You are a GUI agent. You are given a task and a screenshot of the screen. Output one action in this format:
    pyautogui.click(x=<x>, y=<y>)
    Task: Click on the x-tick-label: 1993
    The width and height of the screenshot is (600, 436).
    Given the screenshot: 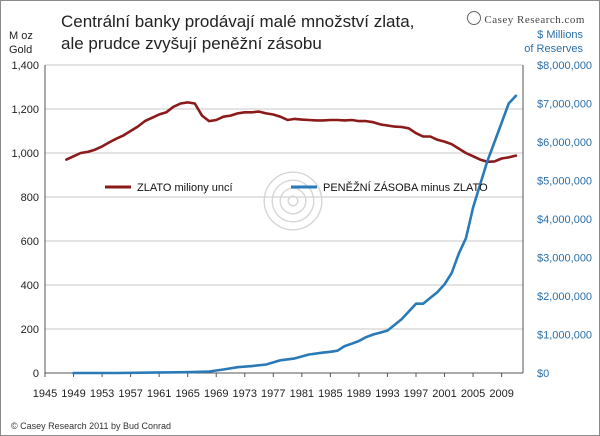 What is the action you would take?
    pyautogui.click(x=387, y=394)
    